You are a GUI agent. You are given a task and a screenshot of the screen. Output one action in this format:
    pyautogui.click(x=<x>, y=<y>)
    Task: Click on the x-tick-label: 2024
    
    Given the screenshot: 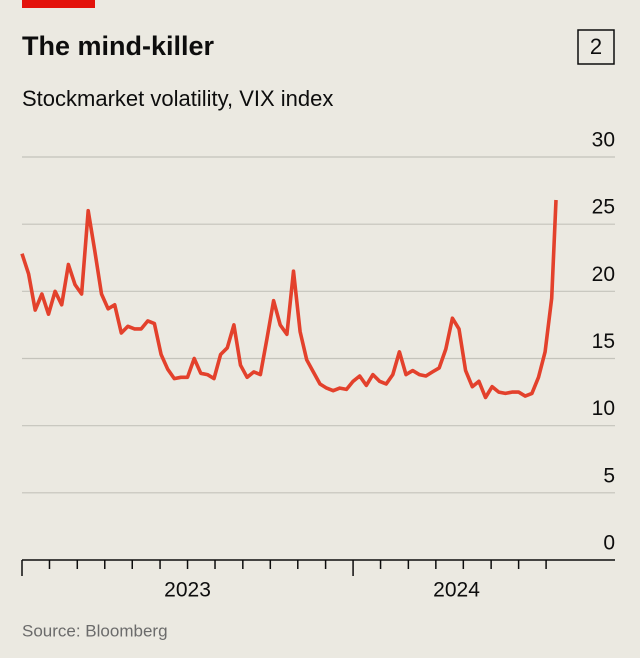 What is the action you would take?
    pyautogui.click(x=456, y=590)
    